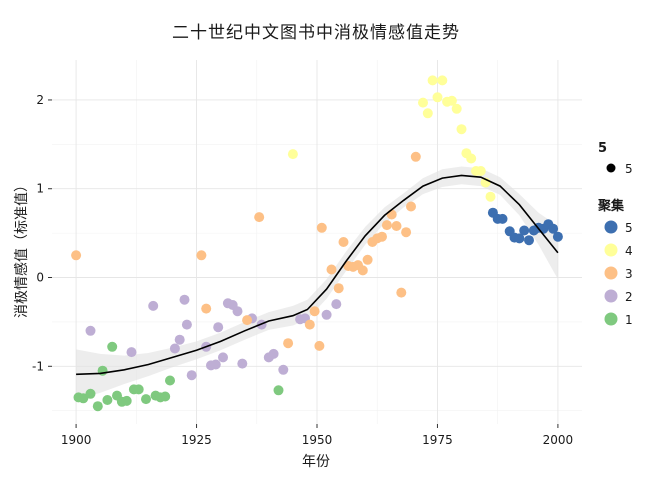 The width and height of the screenshot is (672, 480). I want to click on legend-cluster-label: 5, so click(629, 228).